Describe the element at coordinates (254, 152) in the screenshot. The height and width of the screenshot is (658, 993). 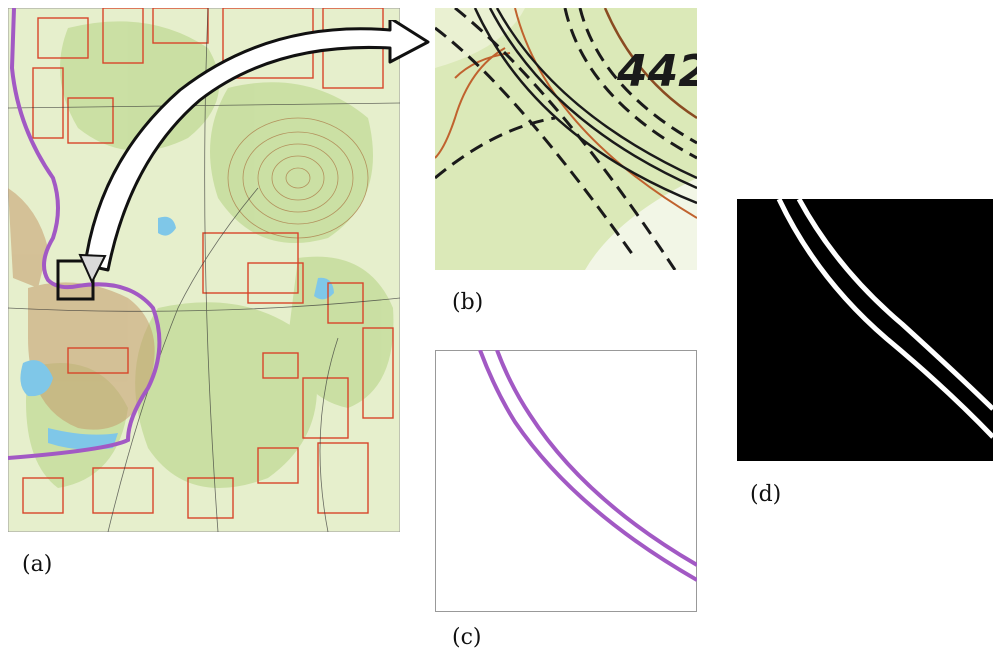
I see `zoom-arrow` at that location.